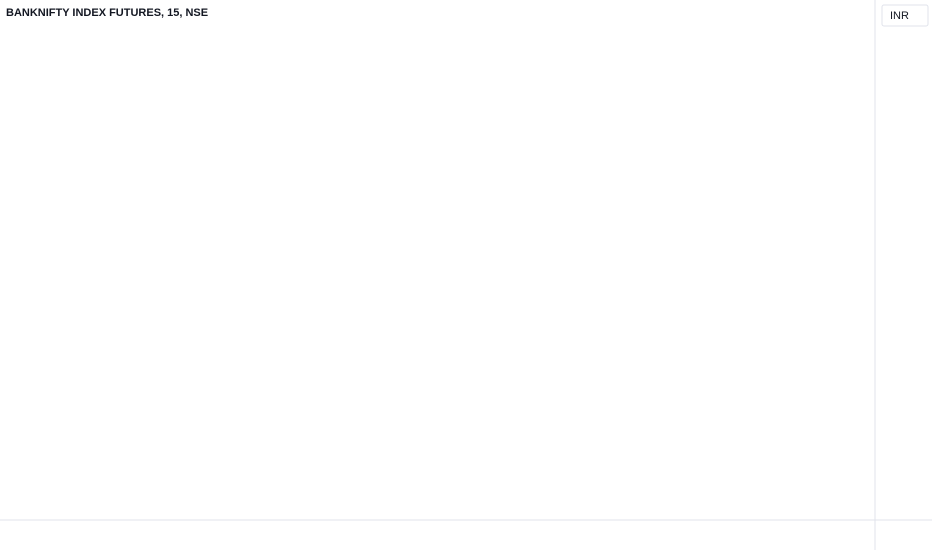 The image size is (932, 550). I want to click on currency-box, so click(905, 15).